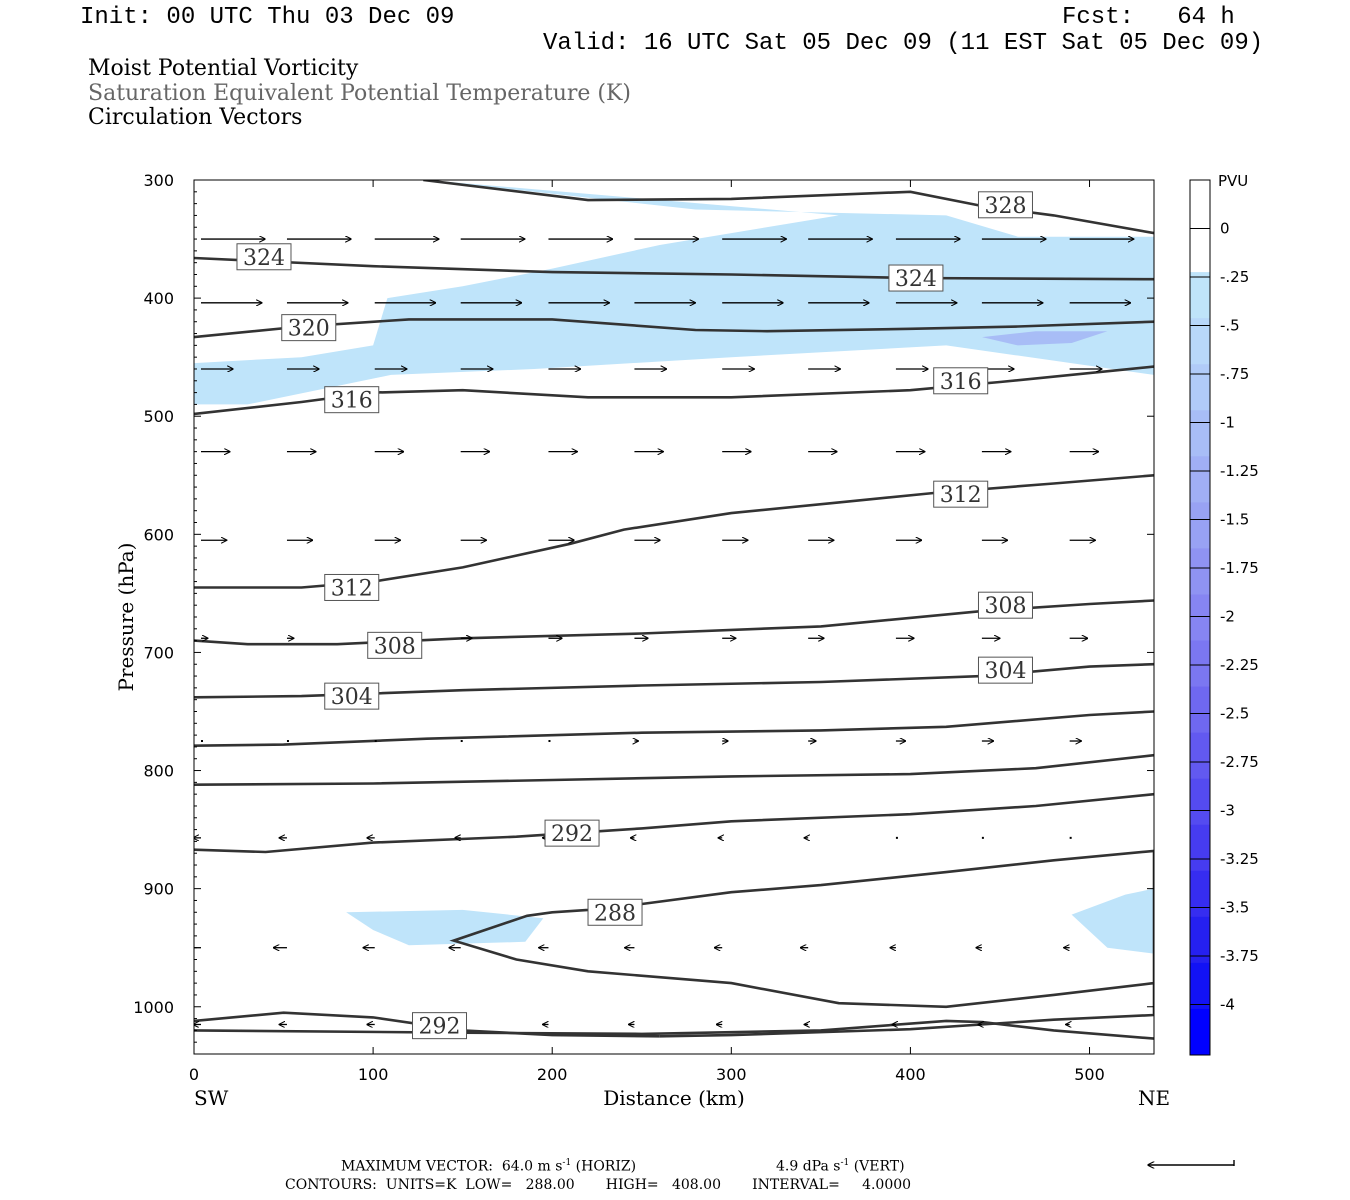 The image size is (1350, 1200). What do you see at coordinates (1227, 1005) in the screenshot?
I see `colorbar-label-16: -4` at bounding box center [1227, 1005].